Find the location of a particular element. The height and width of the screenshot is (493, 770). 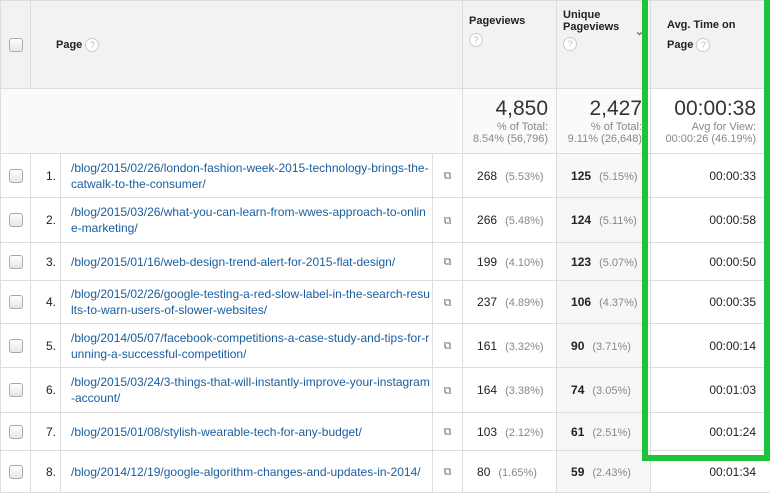

avg-time-value: 00:01:03 is located at coordinates (710, 390).